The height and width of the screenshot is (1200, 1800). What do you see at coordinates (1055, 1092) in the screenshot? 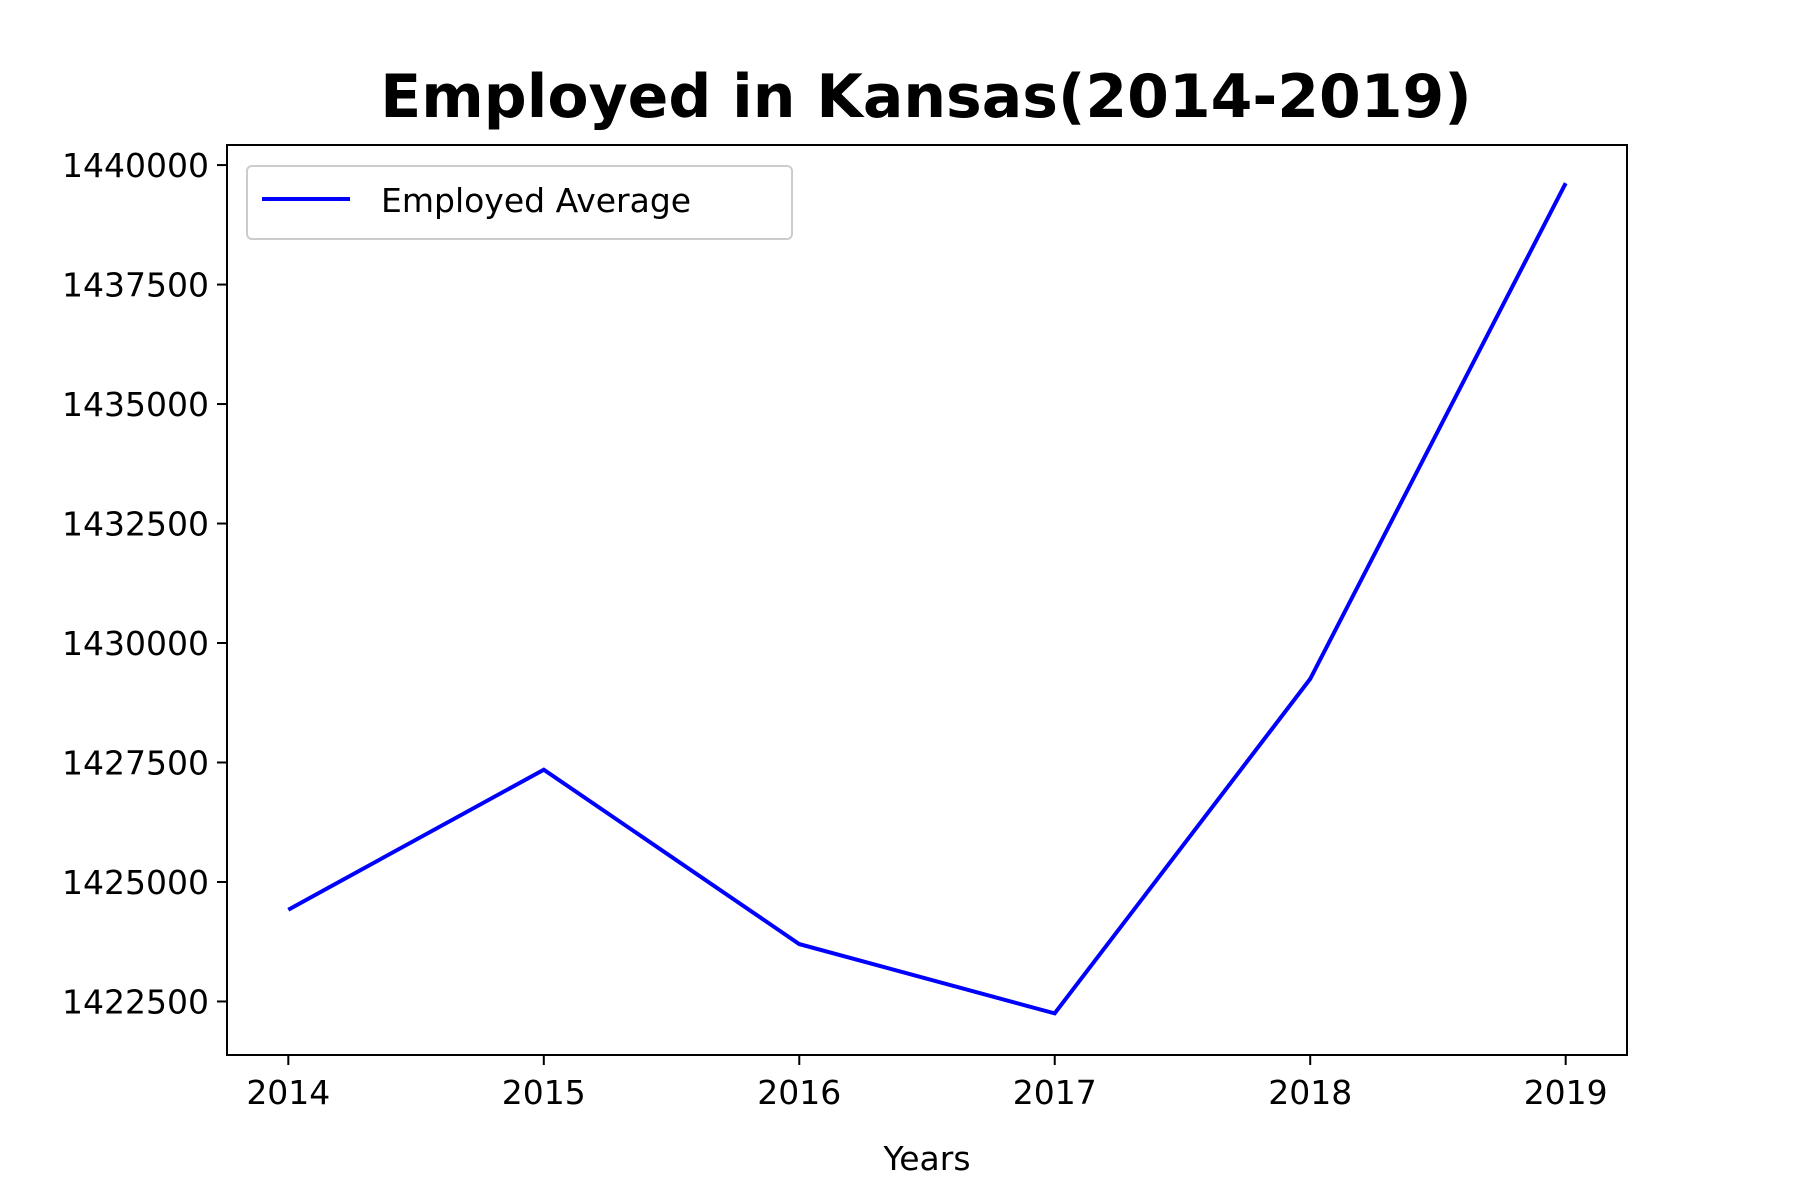
I see `x-tick-label: 2017` at bounding box center [1055, 1092].